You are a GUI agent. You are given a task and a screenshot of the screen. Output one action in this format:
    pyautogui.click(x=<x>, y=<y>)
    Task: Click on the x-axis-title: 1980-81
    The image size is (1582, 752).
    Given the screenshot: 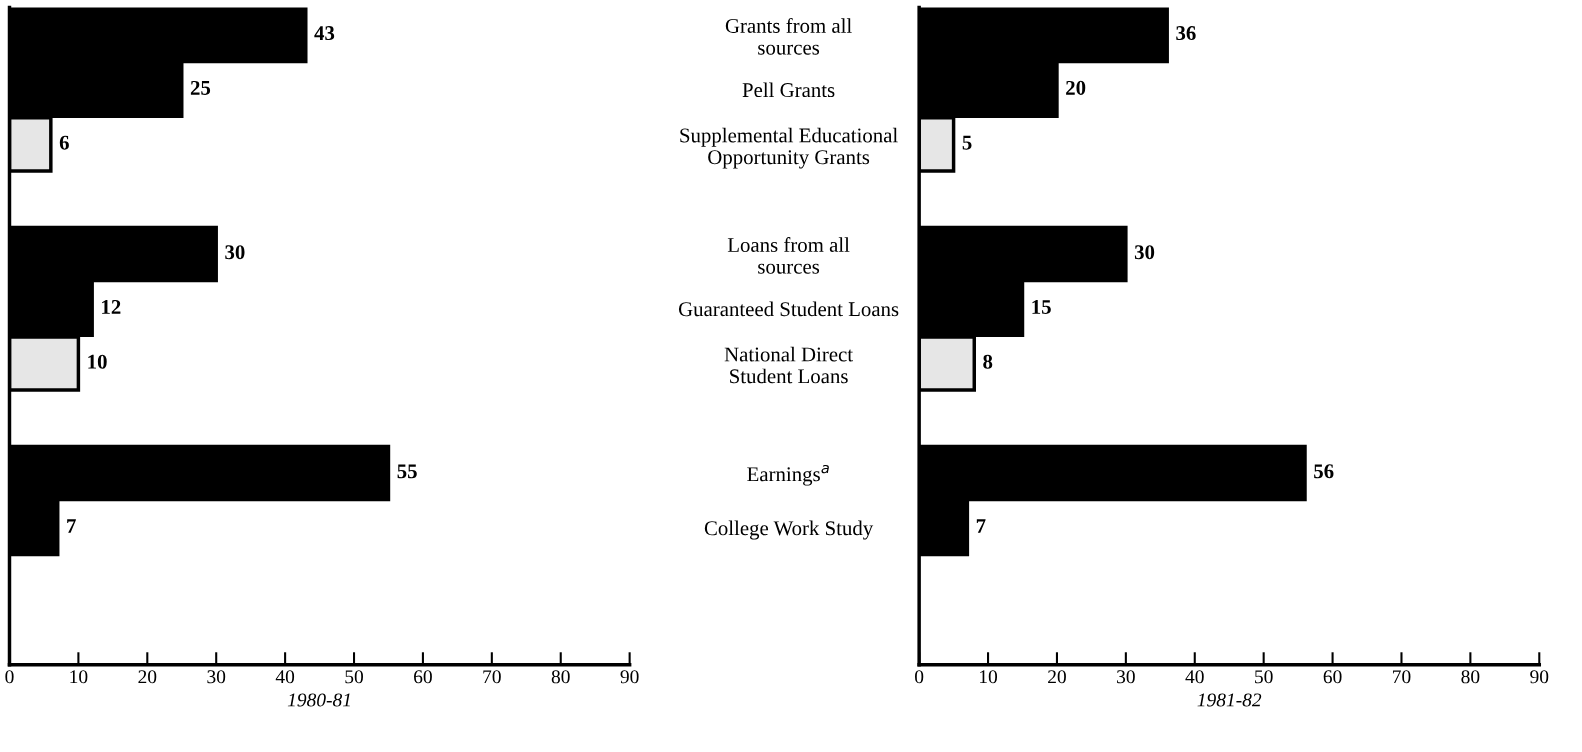 What is the action you would take?
    pyautogui.click(x=318, y=700)
    